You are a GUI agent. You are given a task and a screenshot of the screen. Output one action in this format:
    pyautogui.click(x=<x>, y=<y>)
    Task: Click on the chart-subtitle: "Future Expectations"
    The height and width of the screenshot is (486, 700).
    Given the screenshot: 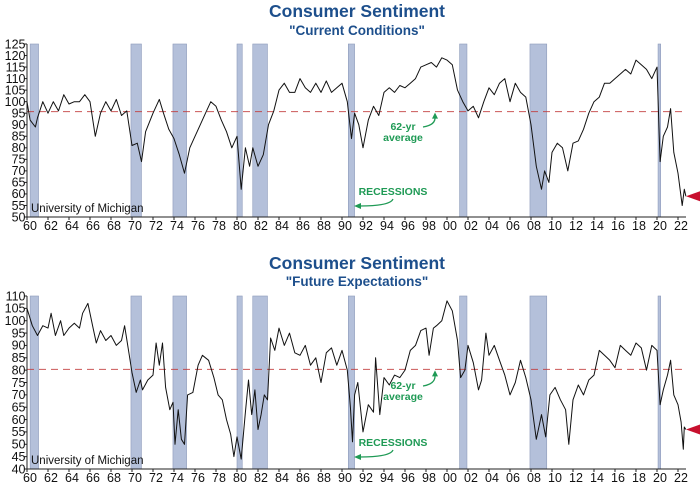 What is the action you would take?
    pyautogui.click(x=357, y=281)
    